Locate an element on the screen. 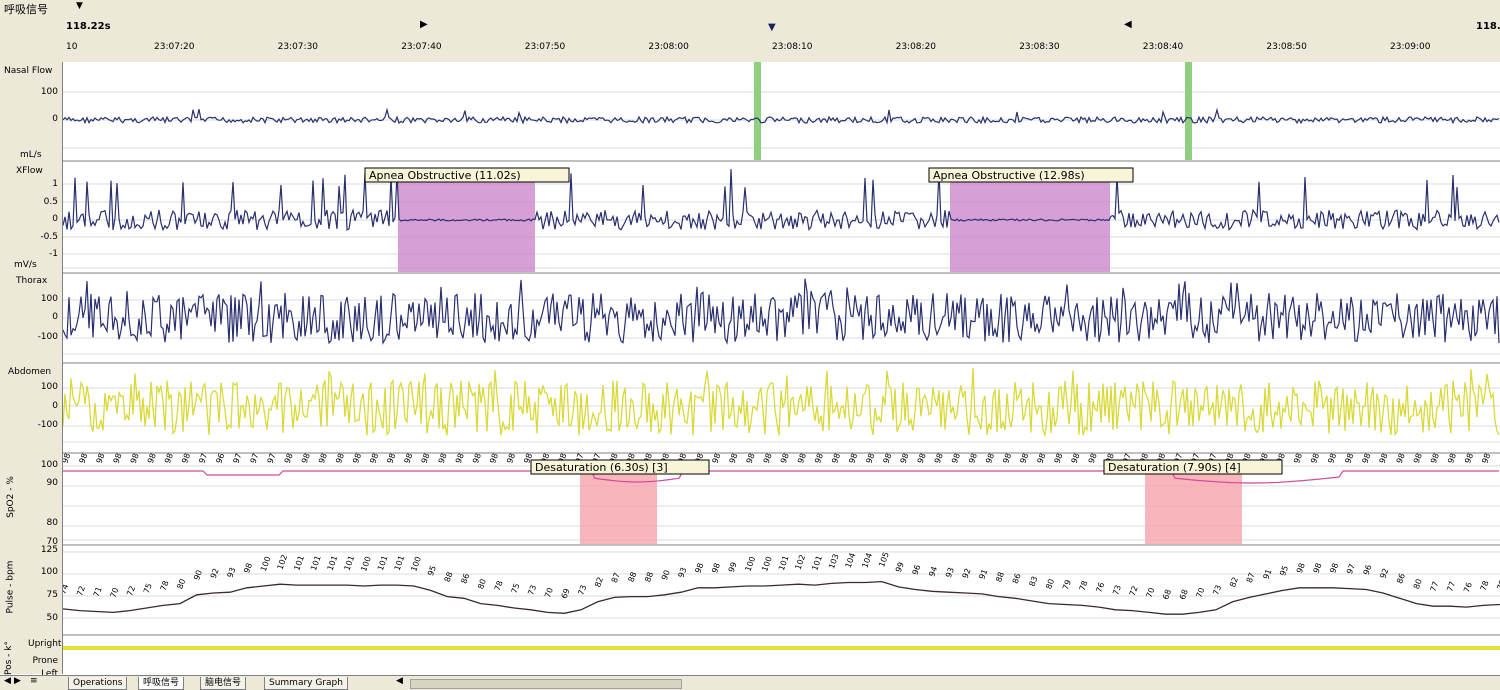 Image resolution: width=1500 pixels, height=690 pixels. pulse-tick: 100 is located at coordinates (49, 572).